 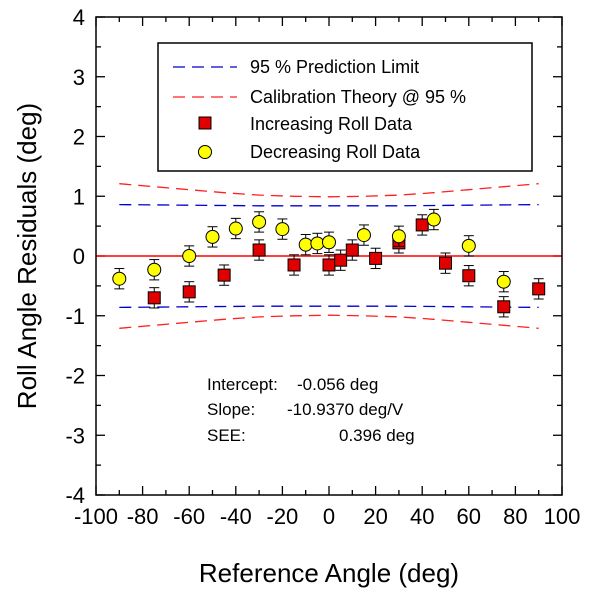 I want to click on points-layer, so click(x=329, y=263).